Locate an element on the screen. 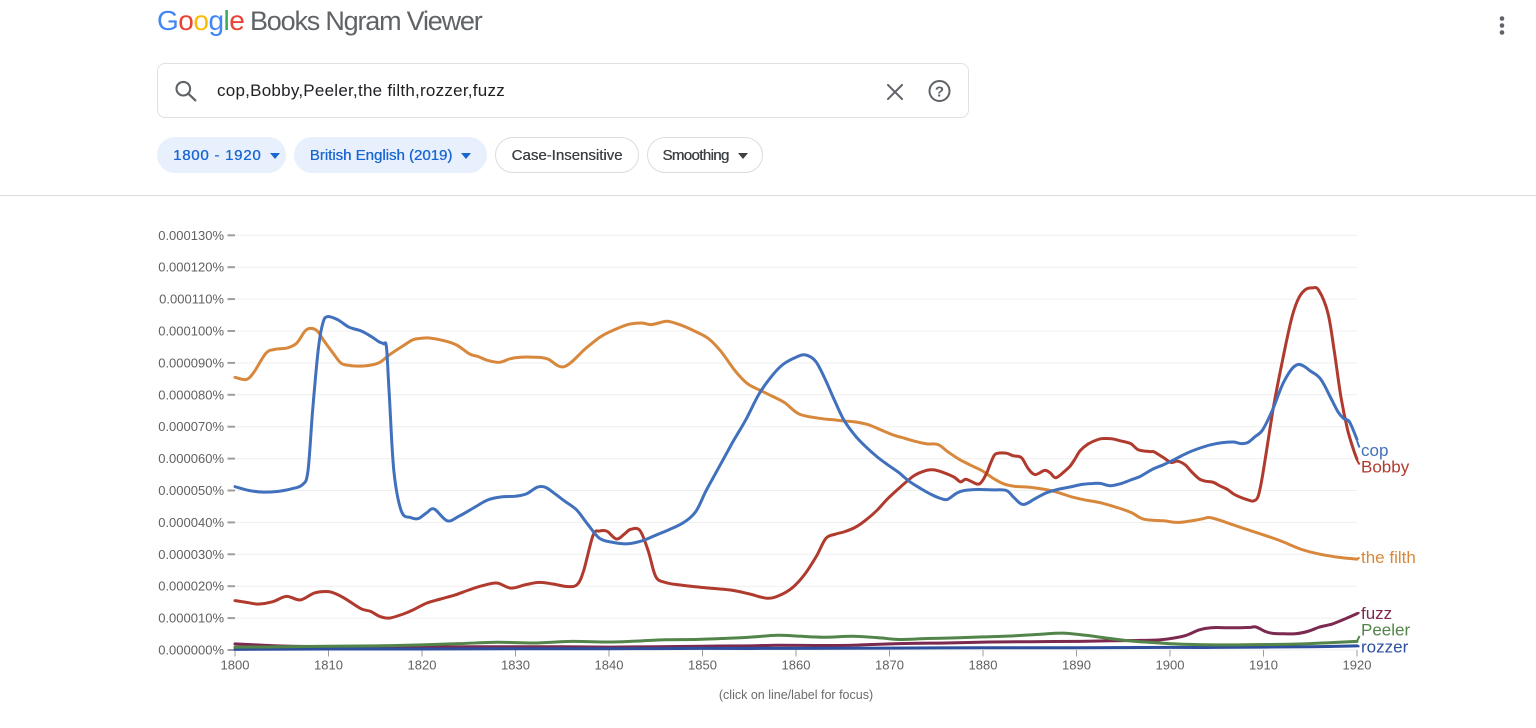 Image resolution: width=1536 pixels, height=728 pixels. svg-text: 0.000070% is located at coordinates (191, 426).